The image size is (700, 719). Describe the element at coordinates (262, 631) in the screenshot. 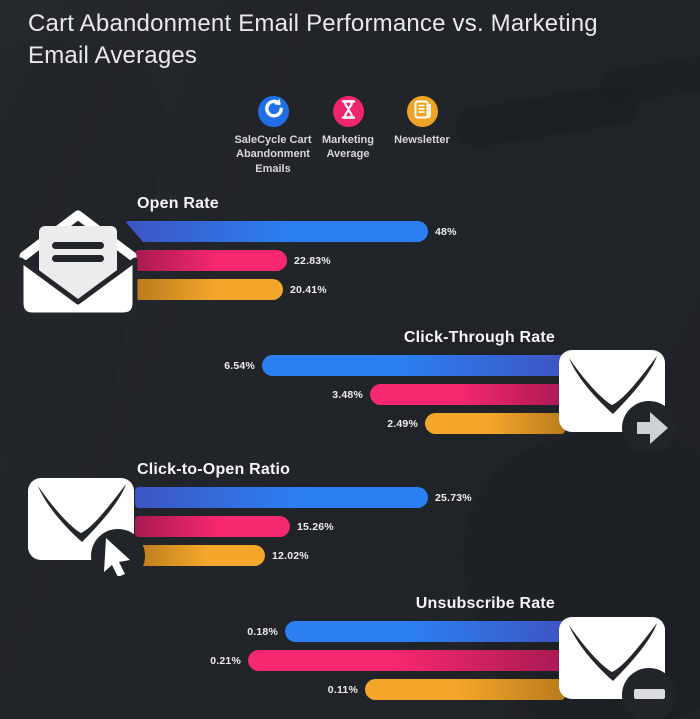

I see `bar-value-label: 0.18%` at that location.